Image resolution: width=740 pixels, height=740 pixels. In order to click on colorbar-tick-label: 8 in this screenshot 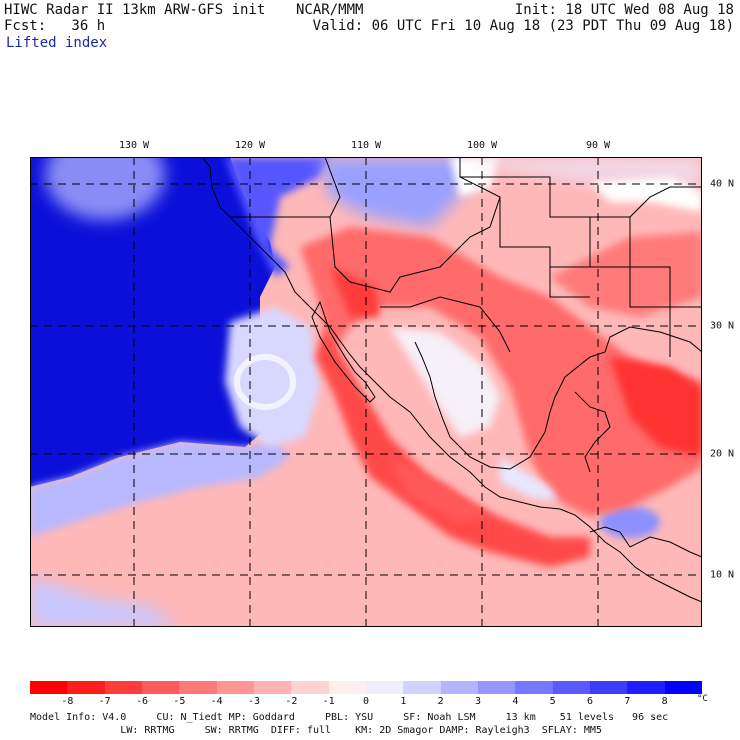, I will do `click(664, 701)`.